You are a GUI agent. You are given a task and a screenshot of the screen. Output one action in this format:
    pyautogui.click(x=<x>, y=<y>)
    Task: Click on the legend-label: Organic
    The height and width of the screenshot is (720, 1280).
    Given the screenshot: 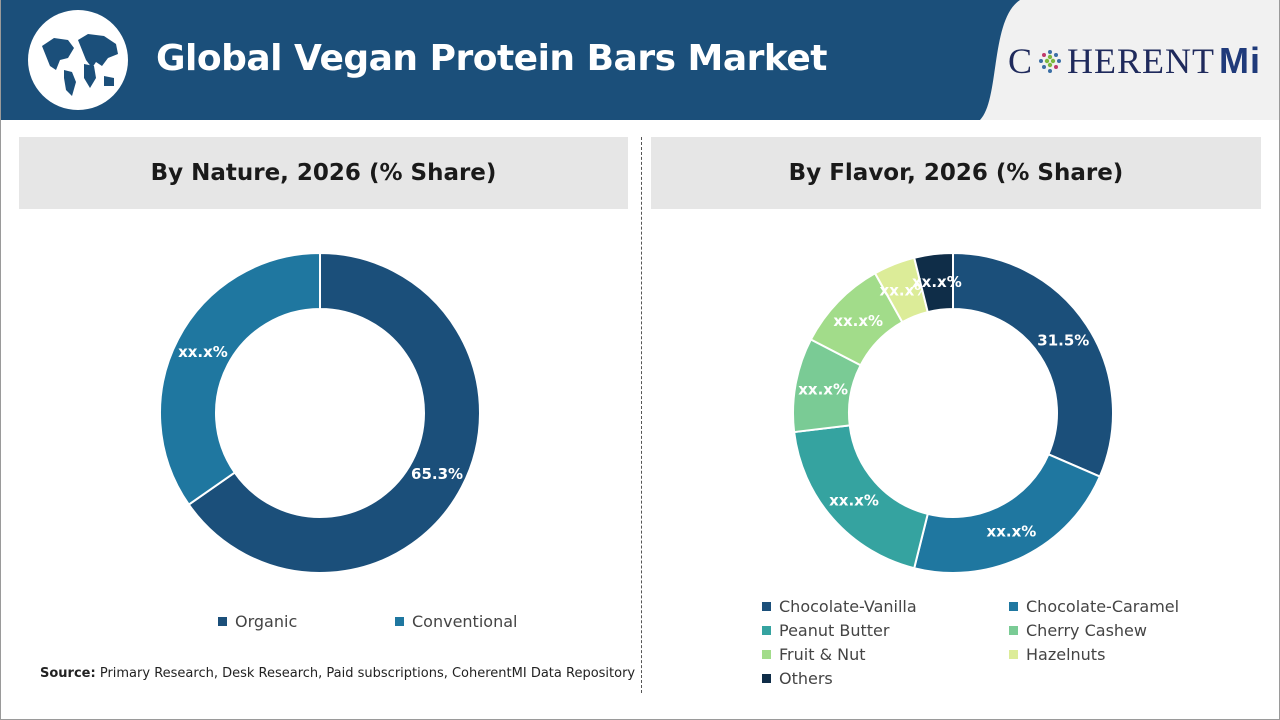 What is the action you would take?
    pyautogui.click(x=266, y=621)
    